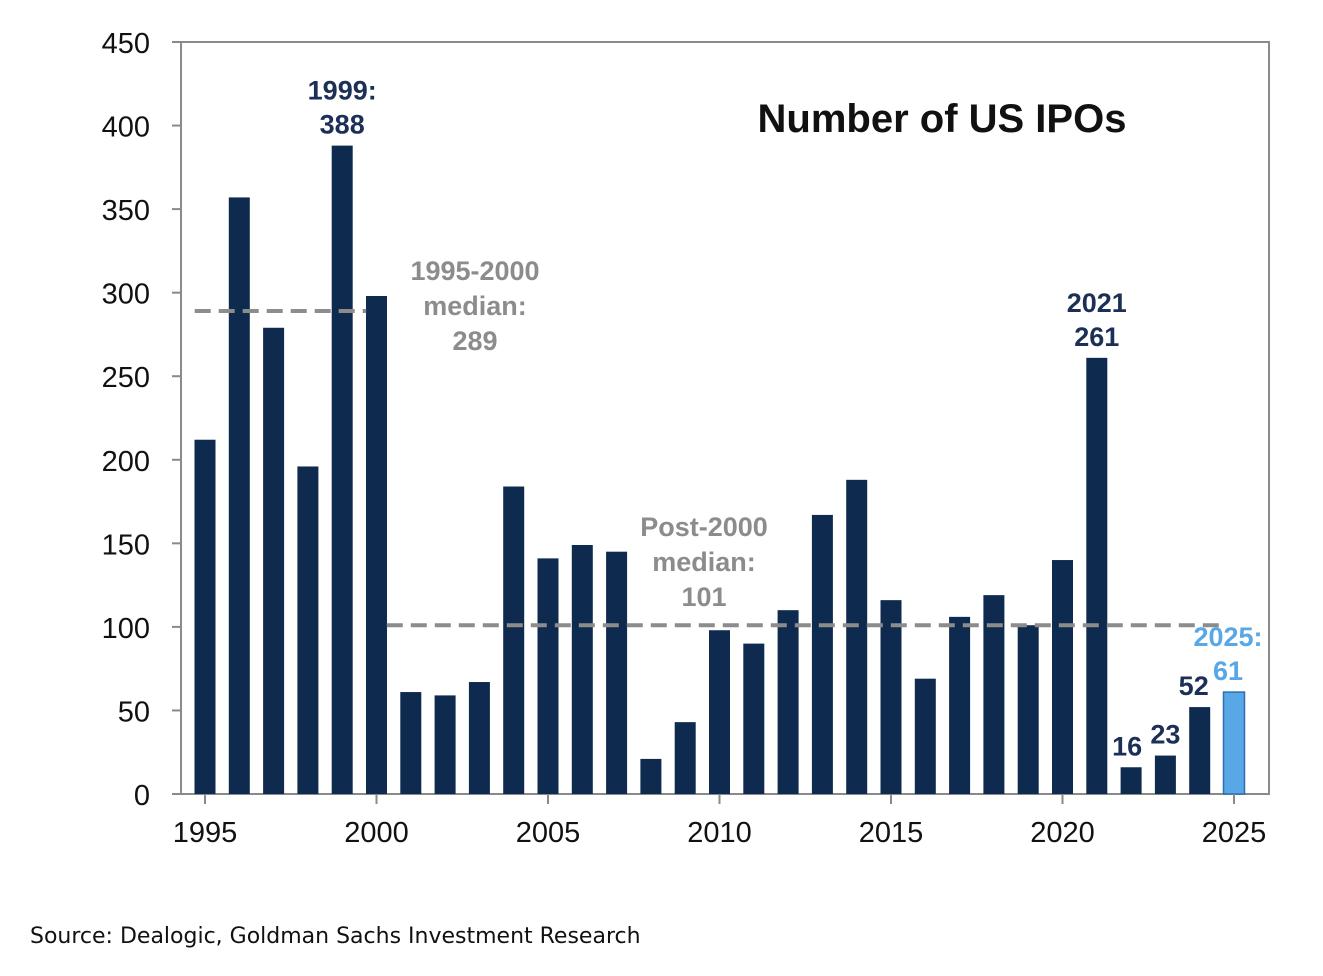 The width and height of the screenshot is (1323, 976). What do you see at coordinates (754, 718) in the screenshot?
I see `bar-2011` at bounding box center [754, 718].